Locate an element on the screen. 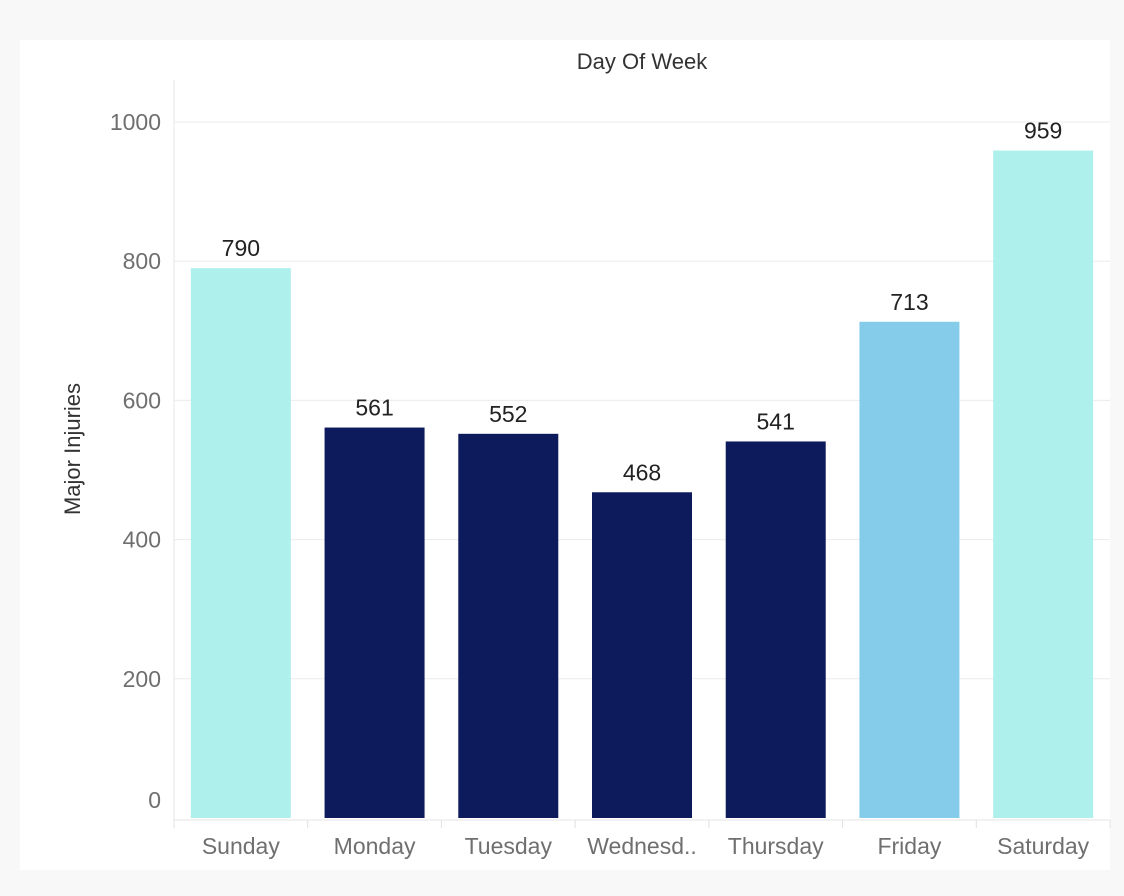 The height and width of the screenshot is (896, 1124). data-label: 468 is located at coordinates (642, 472).